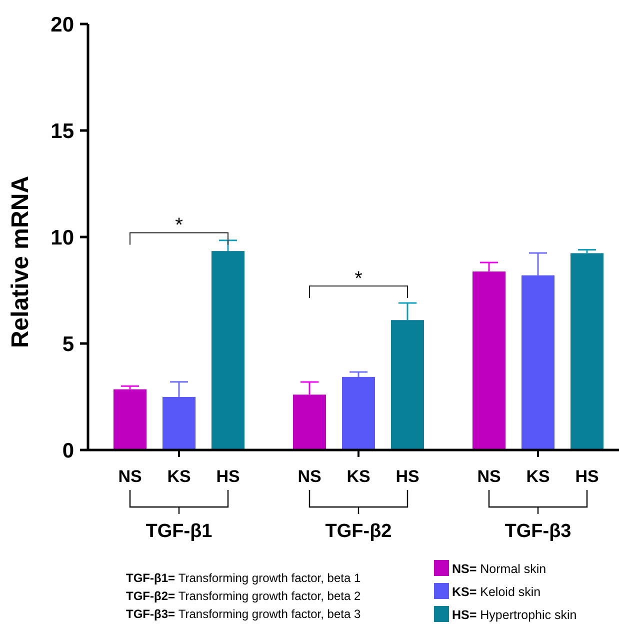  I want to click on legend-label: NS= Normal skin, so click(499, 569).